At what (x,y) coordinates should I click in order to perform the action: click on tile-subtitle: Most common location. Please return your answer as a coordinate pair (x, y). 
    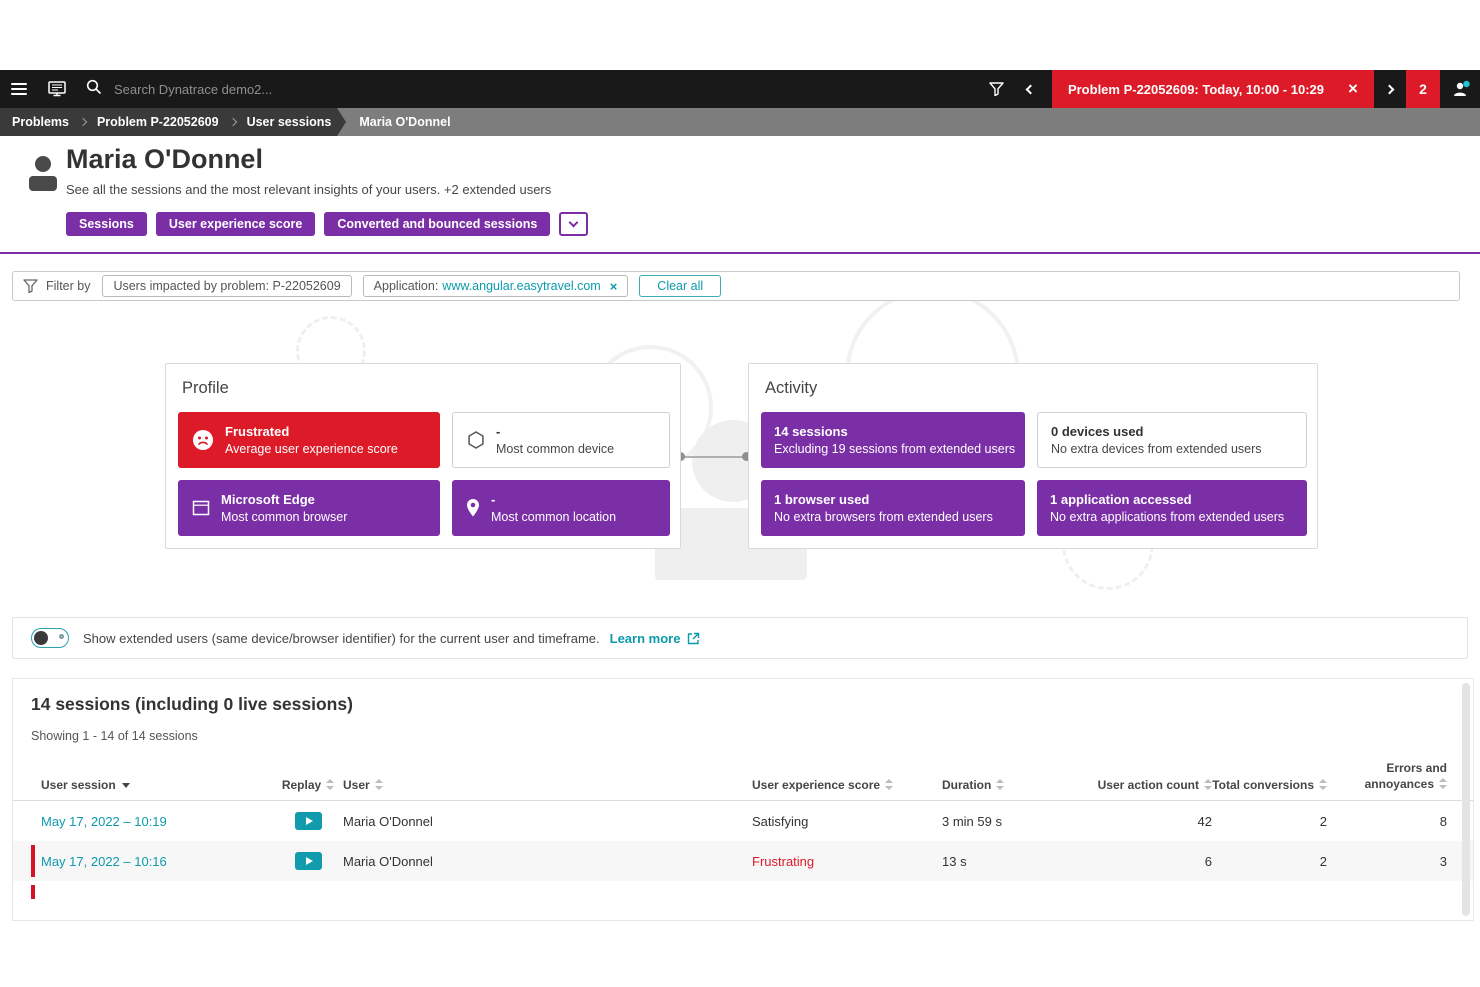
    Looking at the image, I should click on (554, 517).